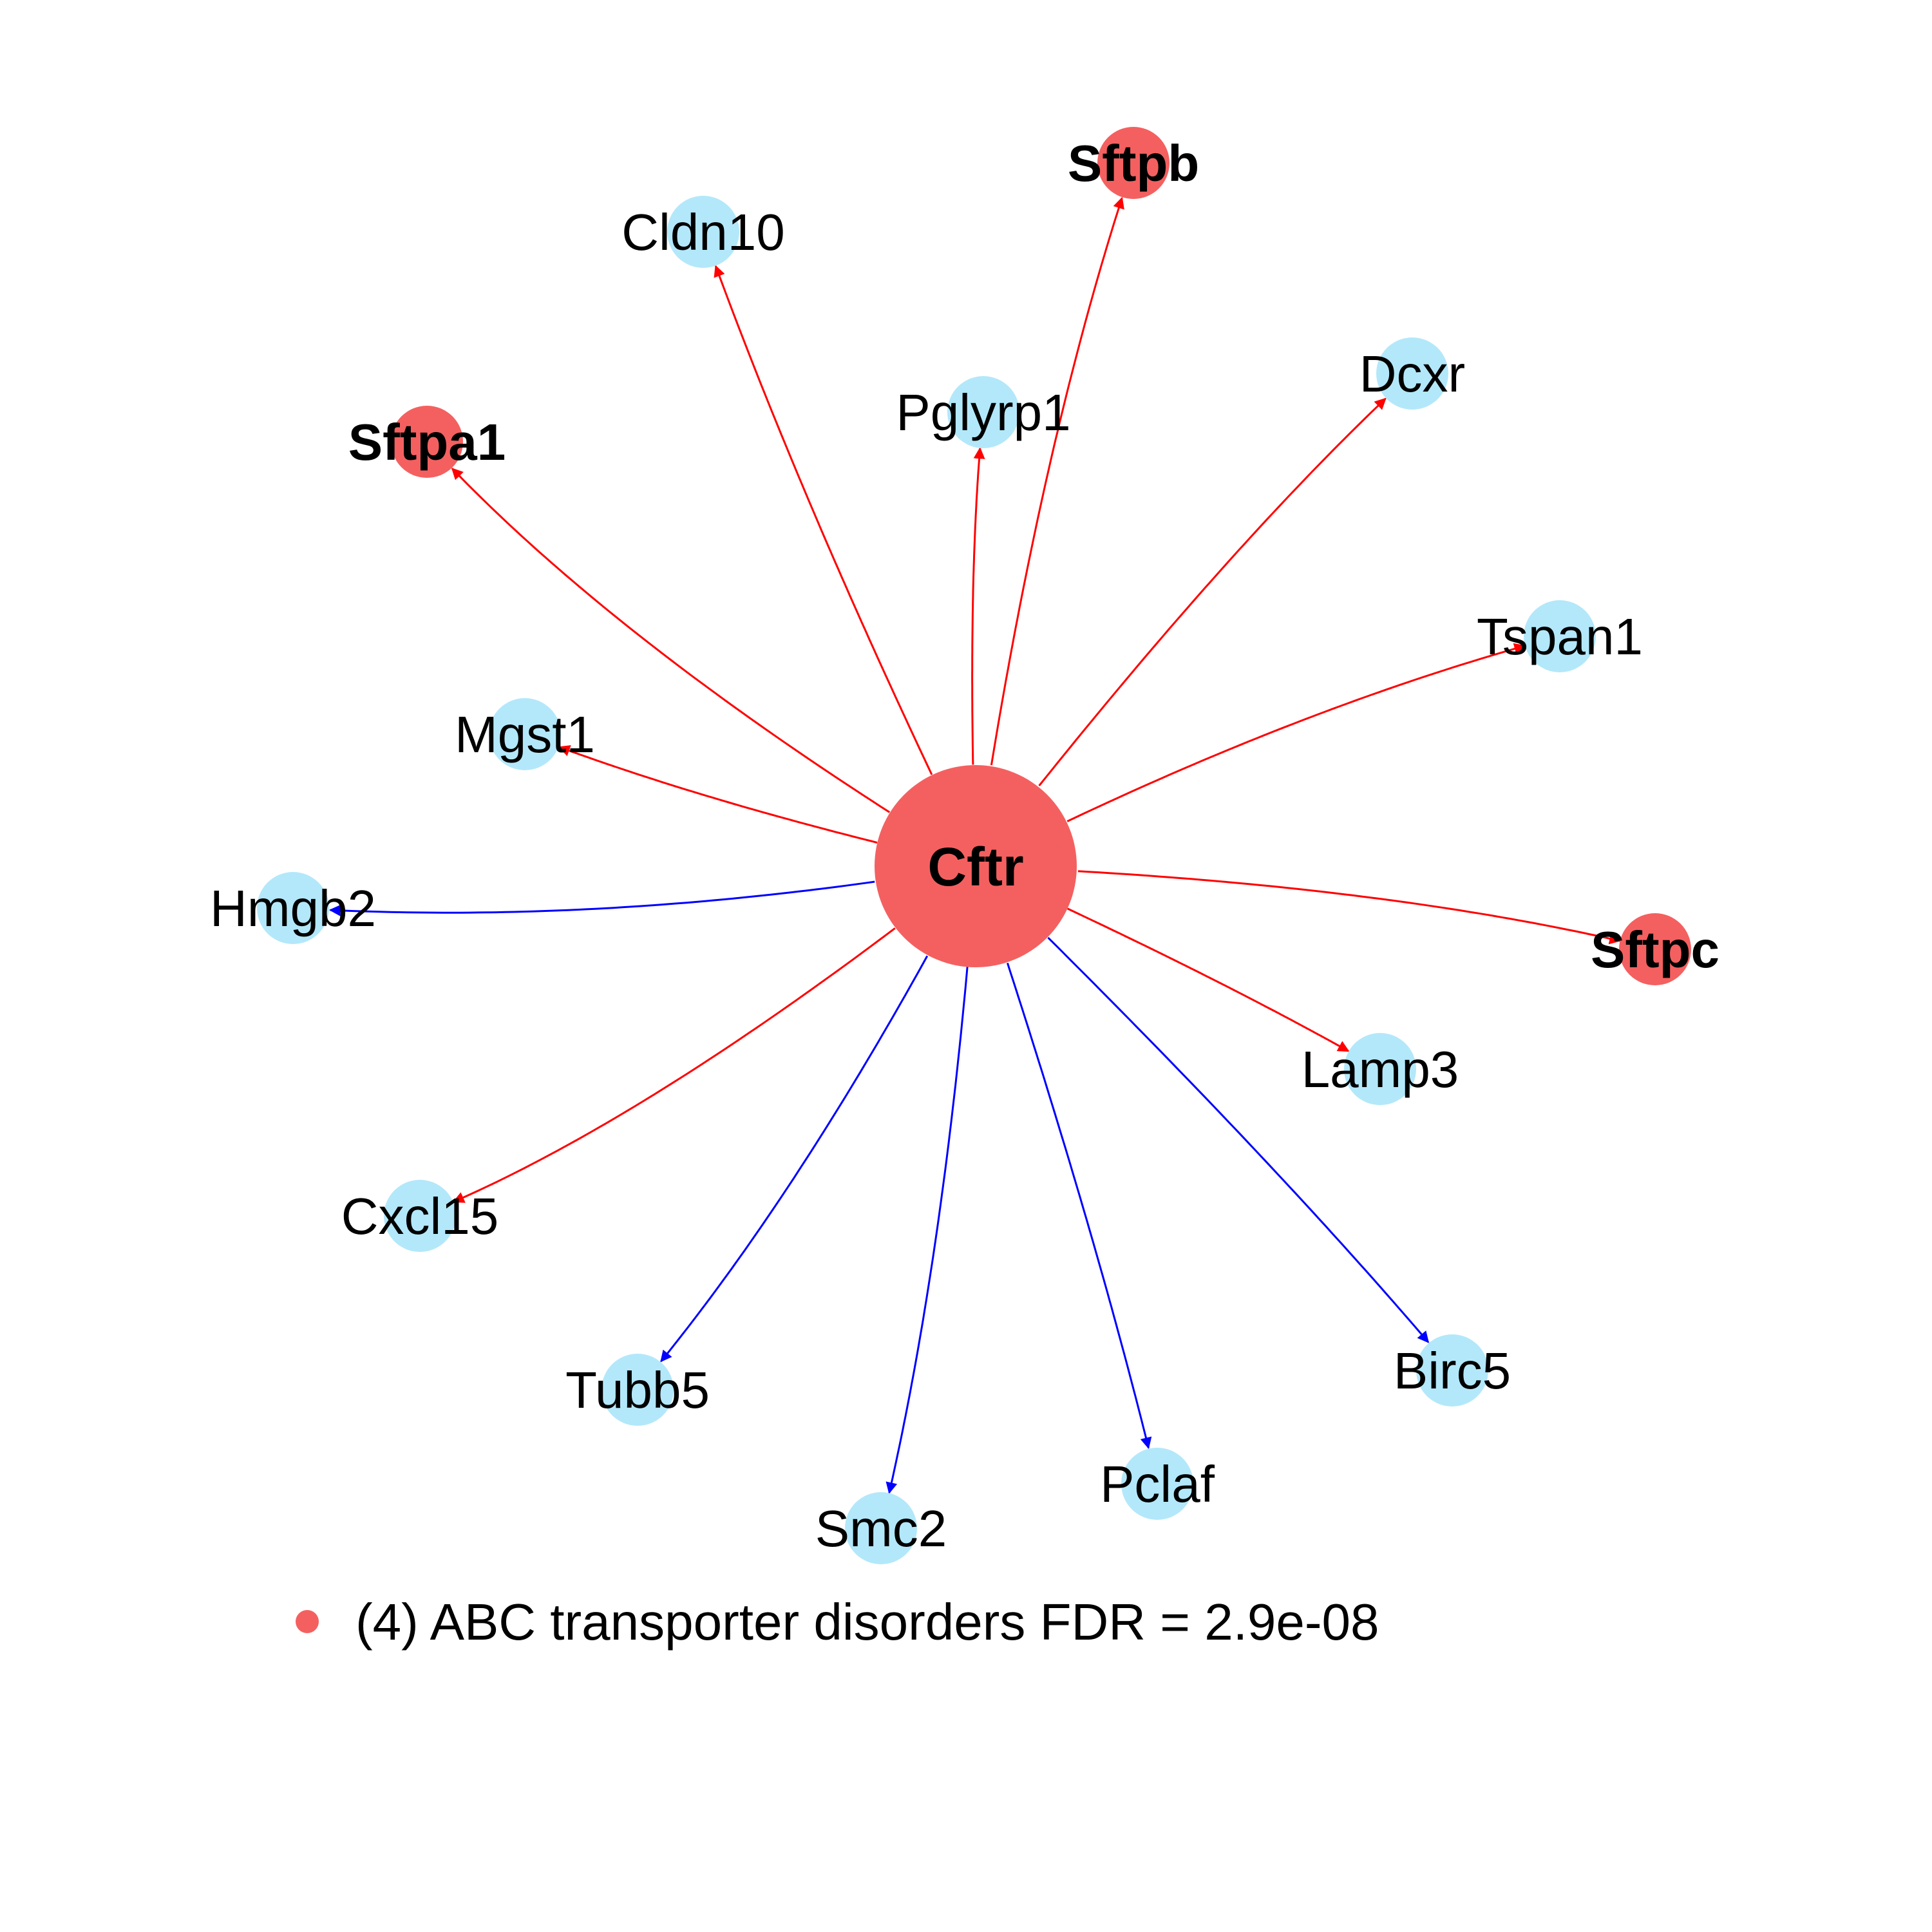 The image size is (1932, 1932). Describe the element at coordinates (1238, 1139) in the screenshot. I see `edge-cftr-birc5` at that location.